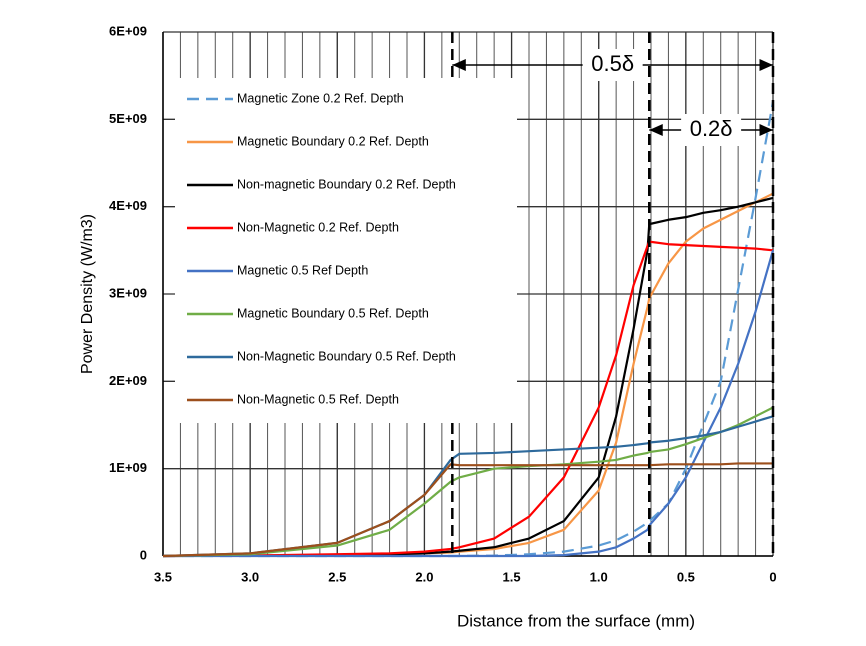 The height and width of the screenshot is (646, 866). I want to click on legend-label: Non-magnetic Boundary 0.2 Ref. Depth, so click(346, 184).